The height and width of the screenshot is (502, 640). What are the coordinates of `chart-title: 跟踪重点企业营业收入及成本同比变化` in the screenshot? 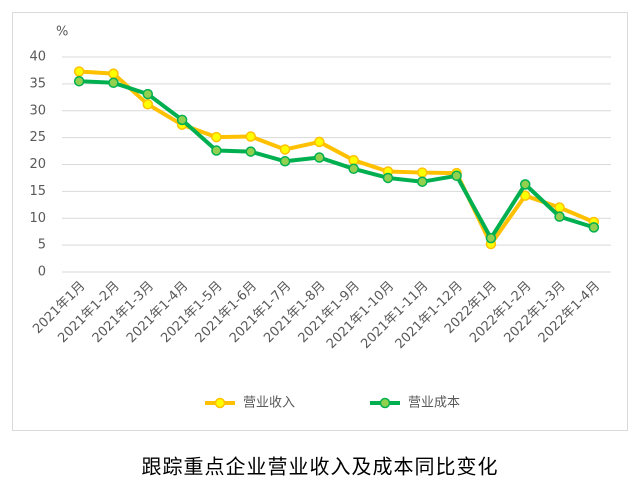 It's located at (320, 467).